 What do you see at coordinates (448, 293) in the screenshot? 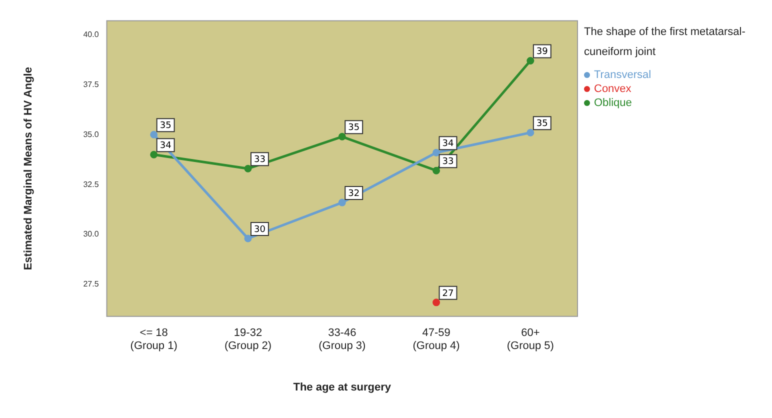
I see `data-label: 27` at bounding box center [448, 293].